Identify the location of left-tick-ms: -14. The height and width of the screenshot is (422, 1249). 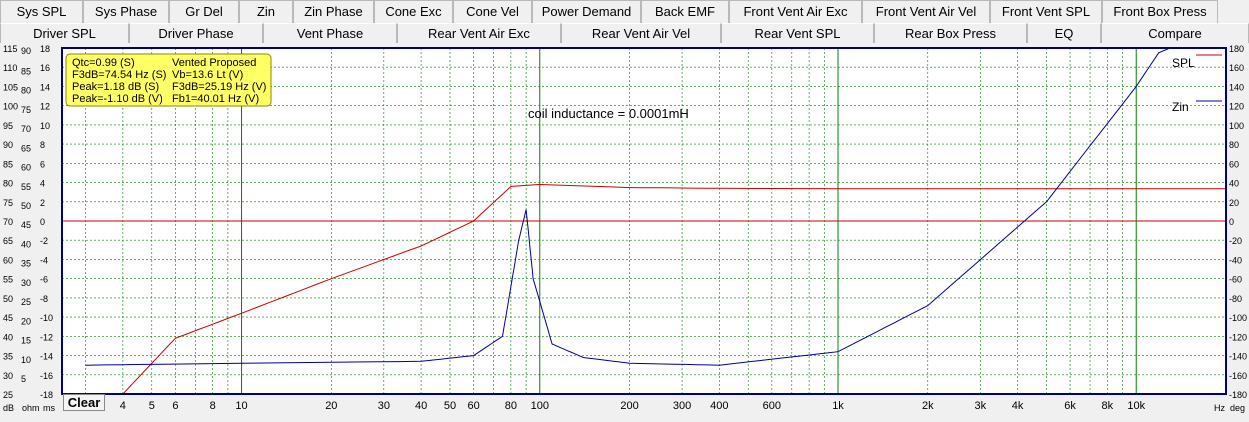
(46, 357).